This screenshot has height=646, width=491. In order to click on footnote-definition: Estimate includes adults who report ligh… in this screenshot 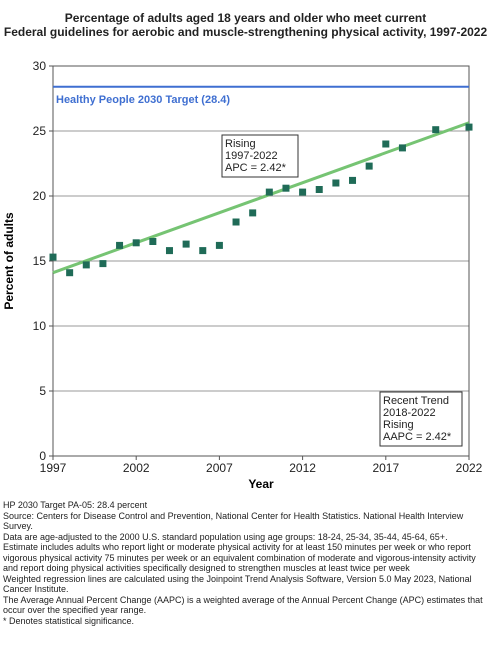, I will do `click(239, 557)`.